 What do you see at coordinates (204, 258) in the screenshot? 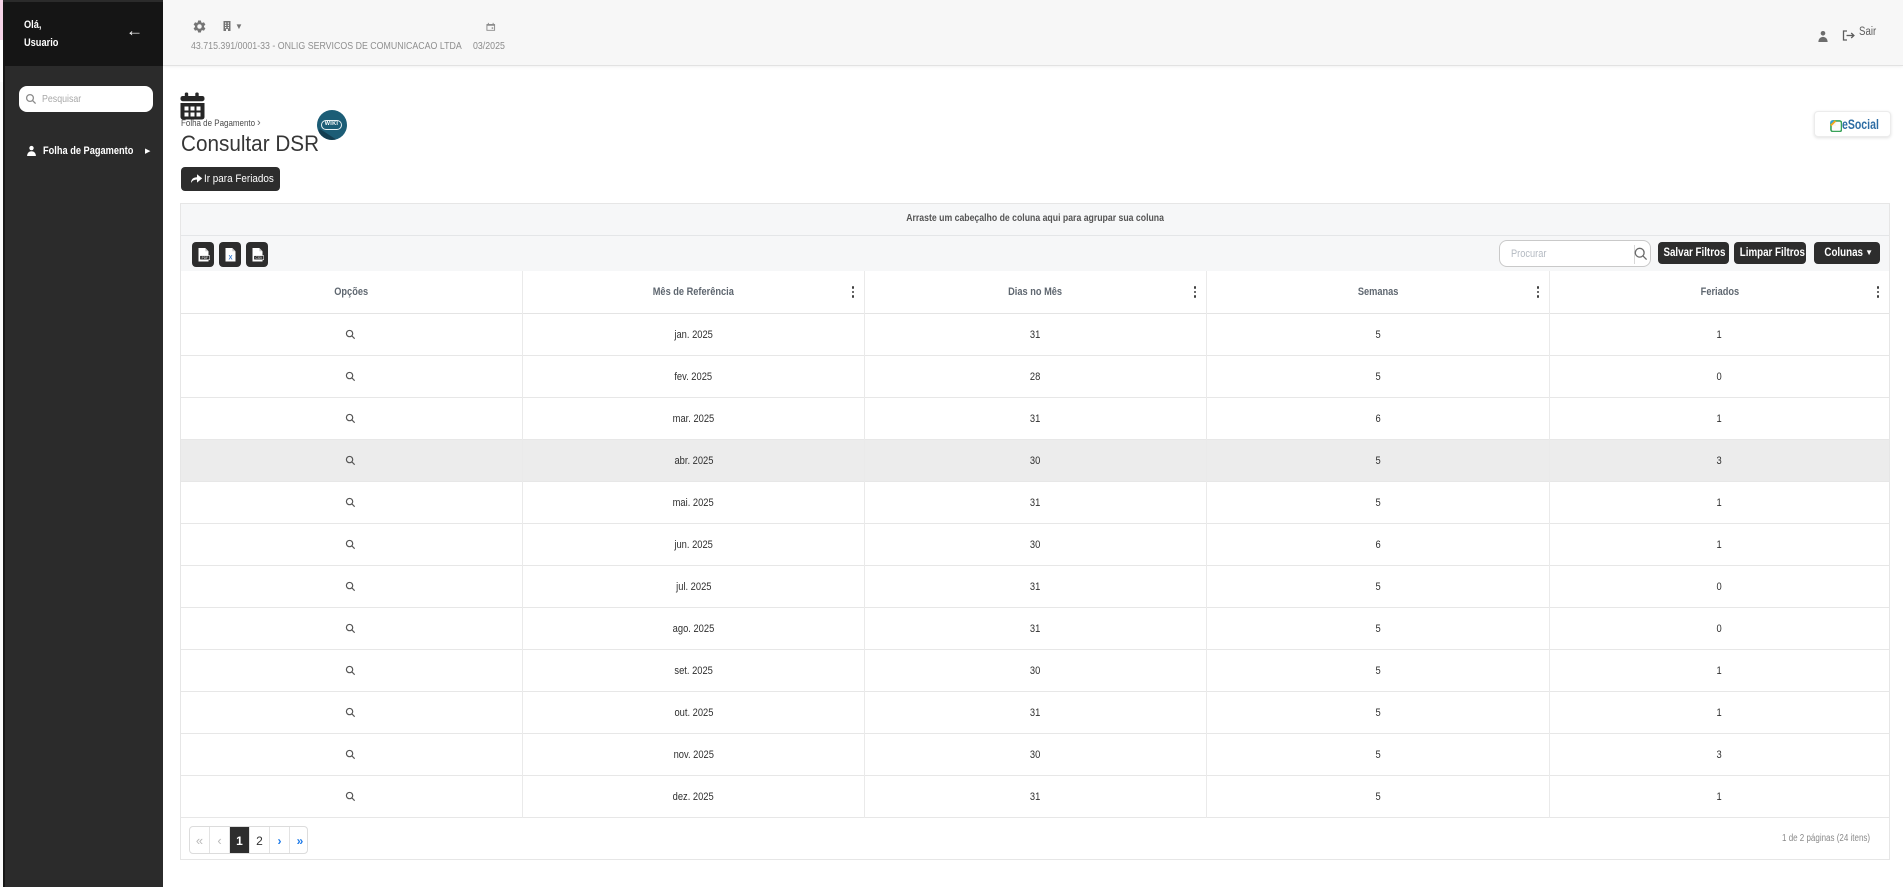
I see `svg-text: PDF` at bounding box center [204, 258].